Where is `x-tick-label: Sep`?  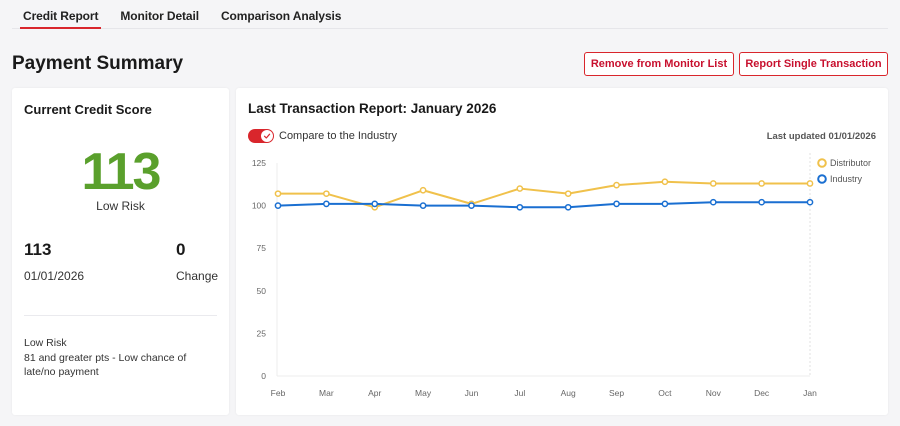 x-tick-label: Sep is located at coordinates (616, 393).